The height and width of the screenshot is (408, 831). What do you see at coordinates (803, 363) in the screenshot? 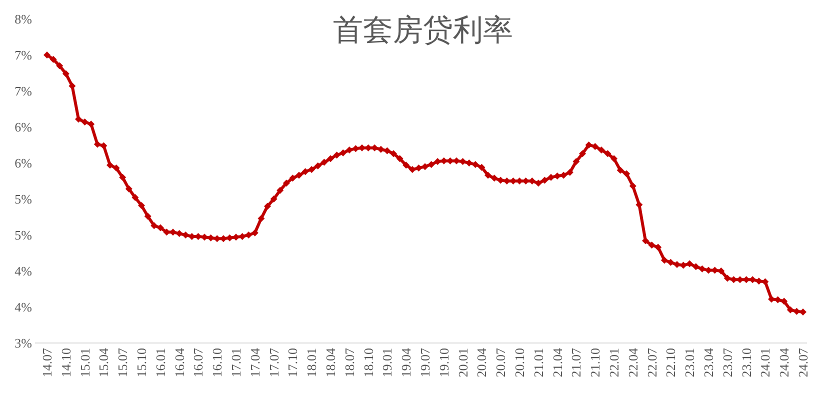
I see `x-tick-label: 24.07` at bounding box center [803, 363].